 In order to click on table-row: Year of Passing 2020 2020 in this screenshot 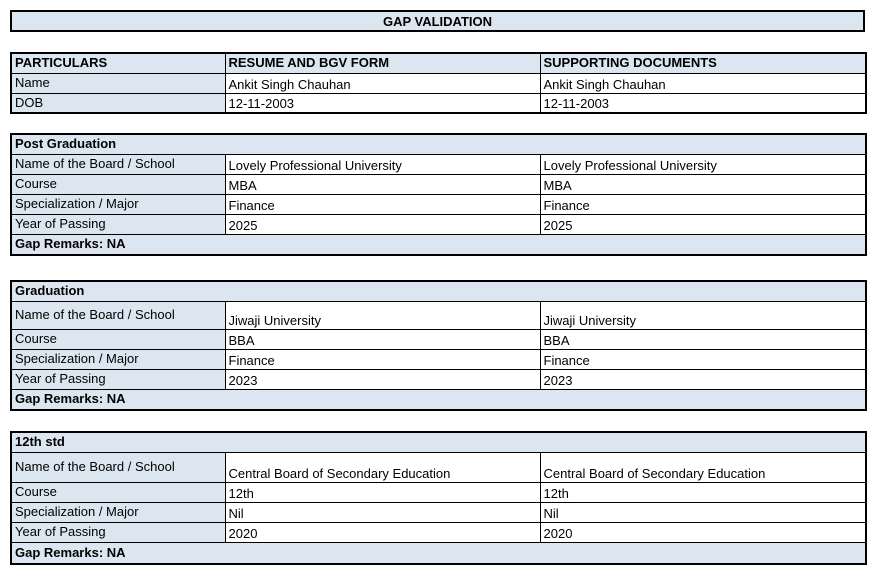, I will do `click(438, 532)`.